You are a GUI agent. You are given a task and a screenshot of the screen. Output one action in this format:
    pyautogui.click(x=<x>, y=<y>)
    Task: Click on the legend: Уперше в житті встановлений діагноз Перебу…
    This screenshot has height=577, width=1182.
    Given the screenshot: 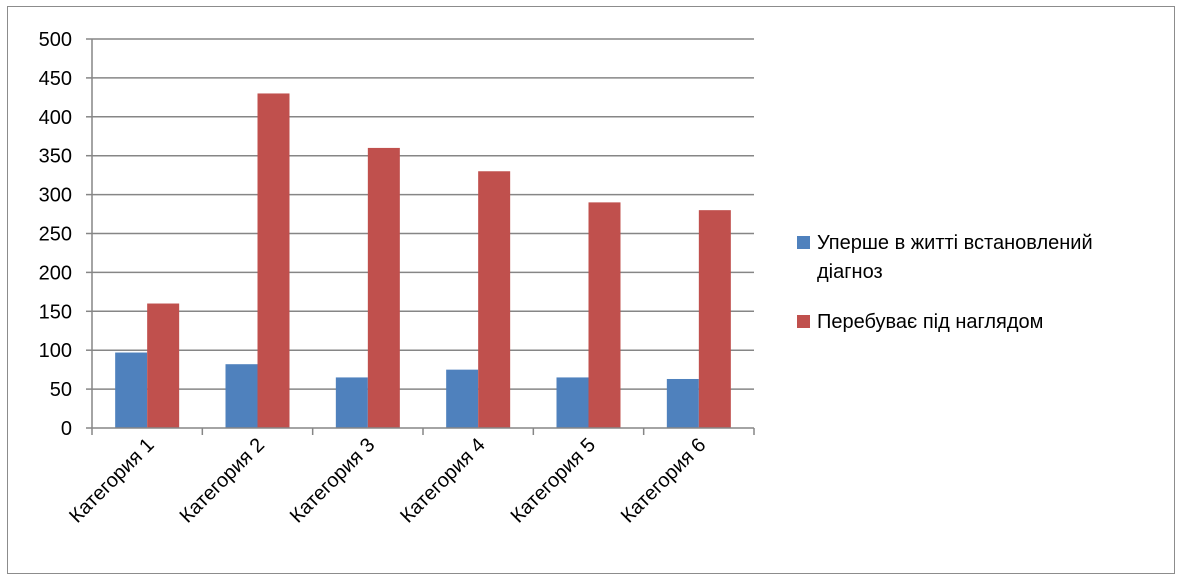 What is the action you would take?
    pyautogui.click(x=945, y=282)
    